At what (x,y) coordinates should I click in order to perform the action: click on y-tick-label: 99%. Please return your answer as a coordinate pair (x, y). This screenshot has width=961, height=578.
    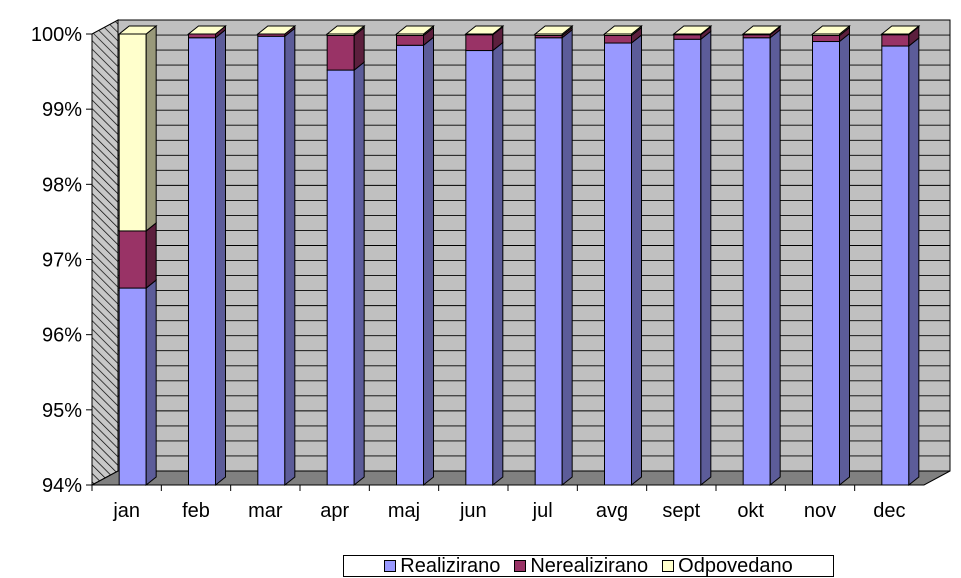
    Looking at the image, I should click on (62, 110).